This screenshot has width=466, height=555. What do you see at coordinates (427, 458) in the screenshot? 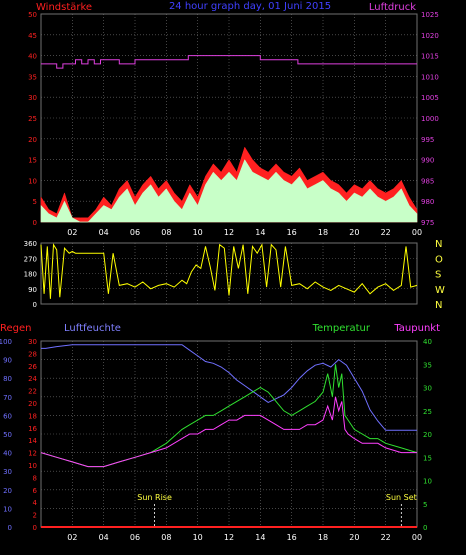
I see `temperature-y-tick-label: 15` at bounding box center [427, 458].